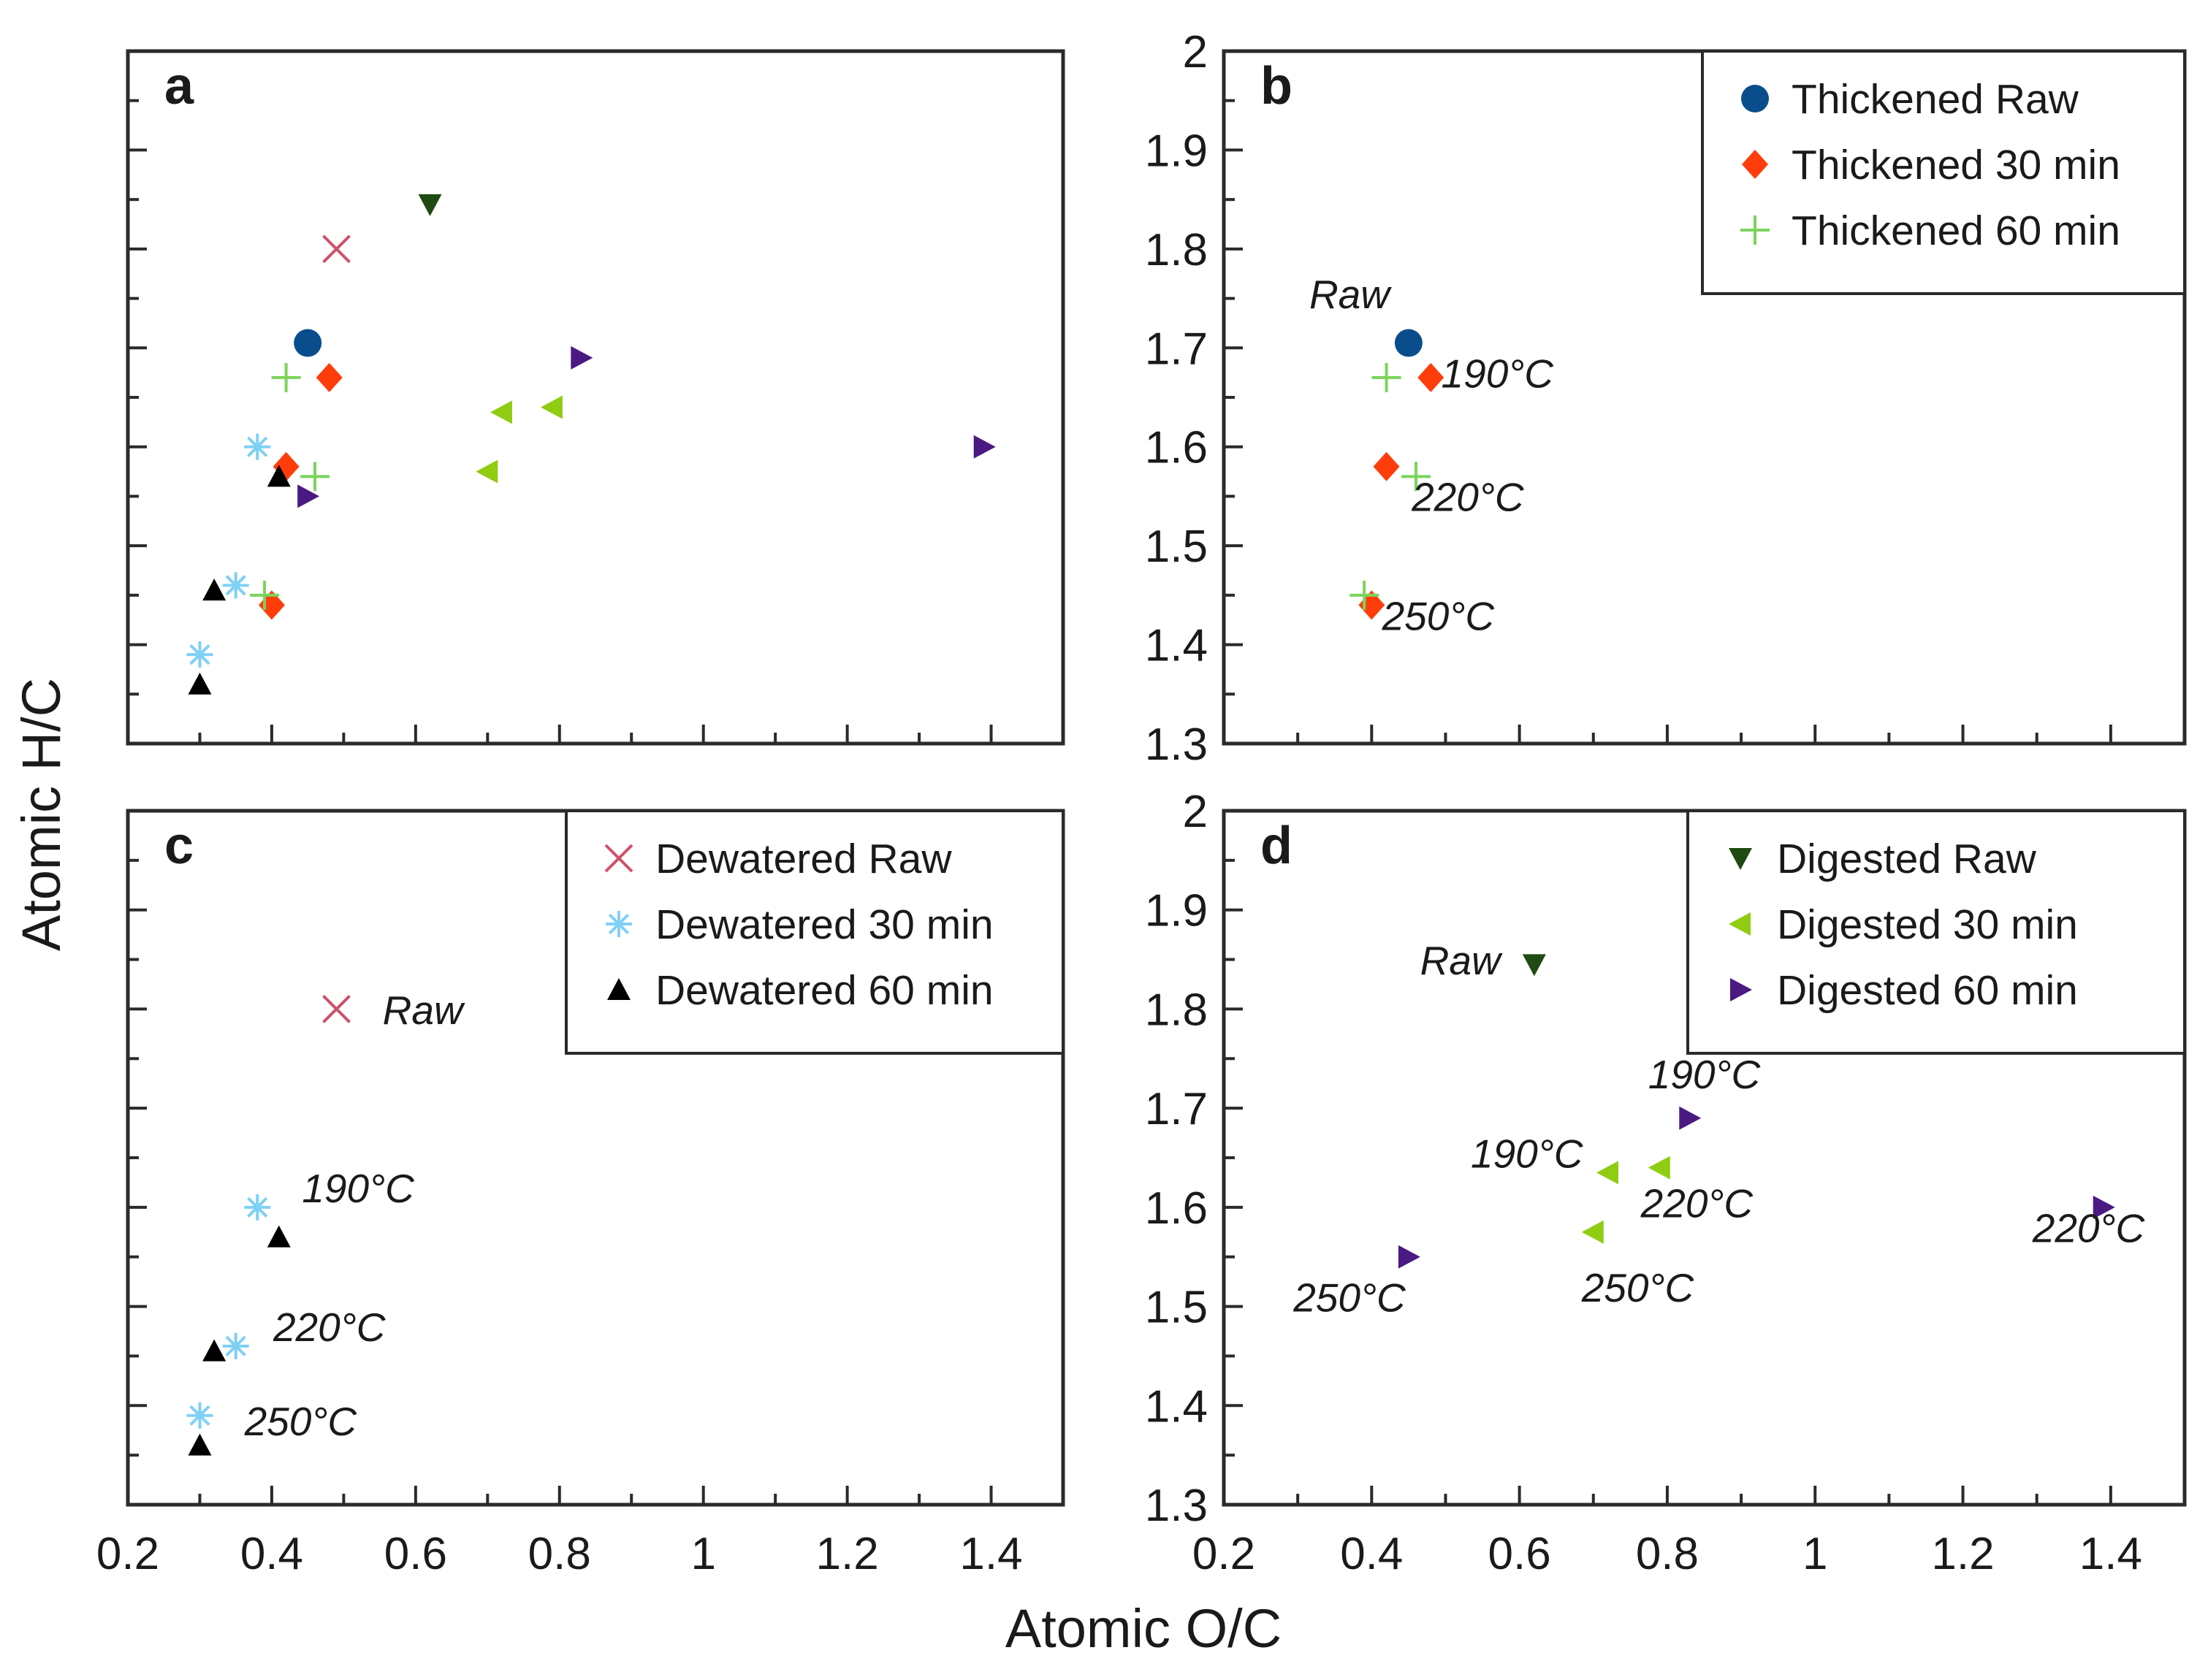 The height and width of the screenshot is (1680, 2208). What do you see at coordinates (1956, 230) in the screenshot?
I see `legend-label: Thickened 60 min` at bounding box center [1956, 230].